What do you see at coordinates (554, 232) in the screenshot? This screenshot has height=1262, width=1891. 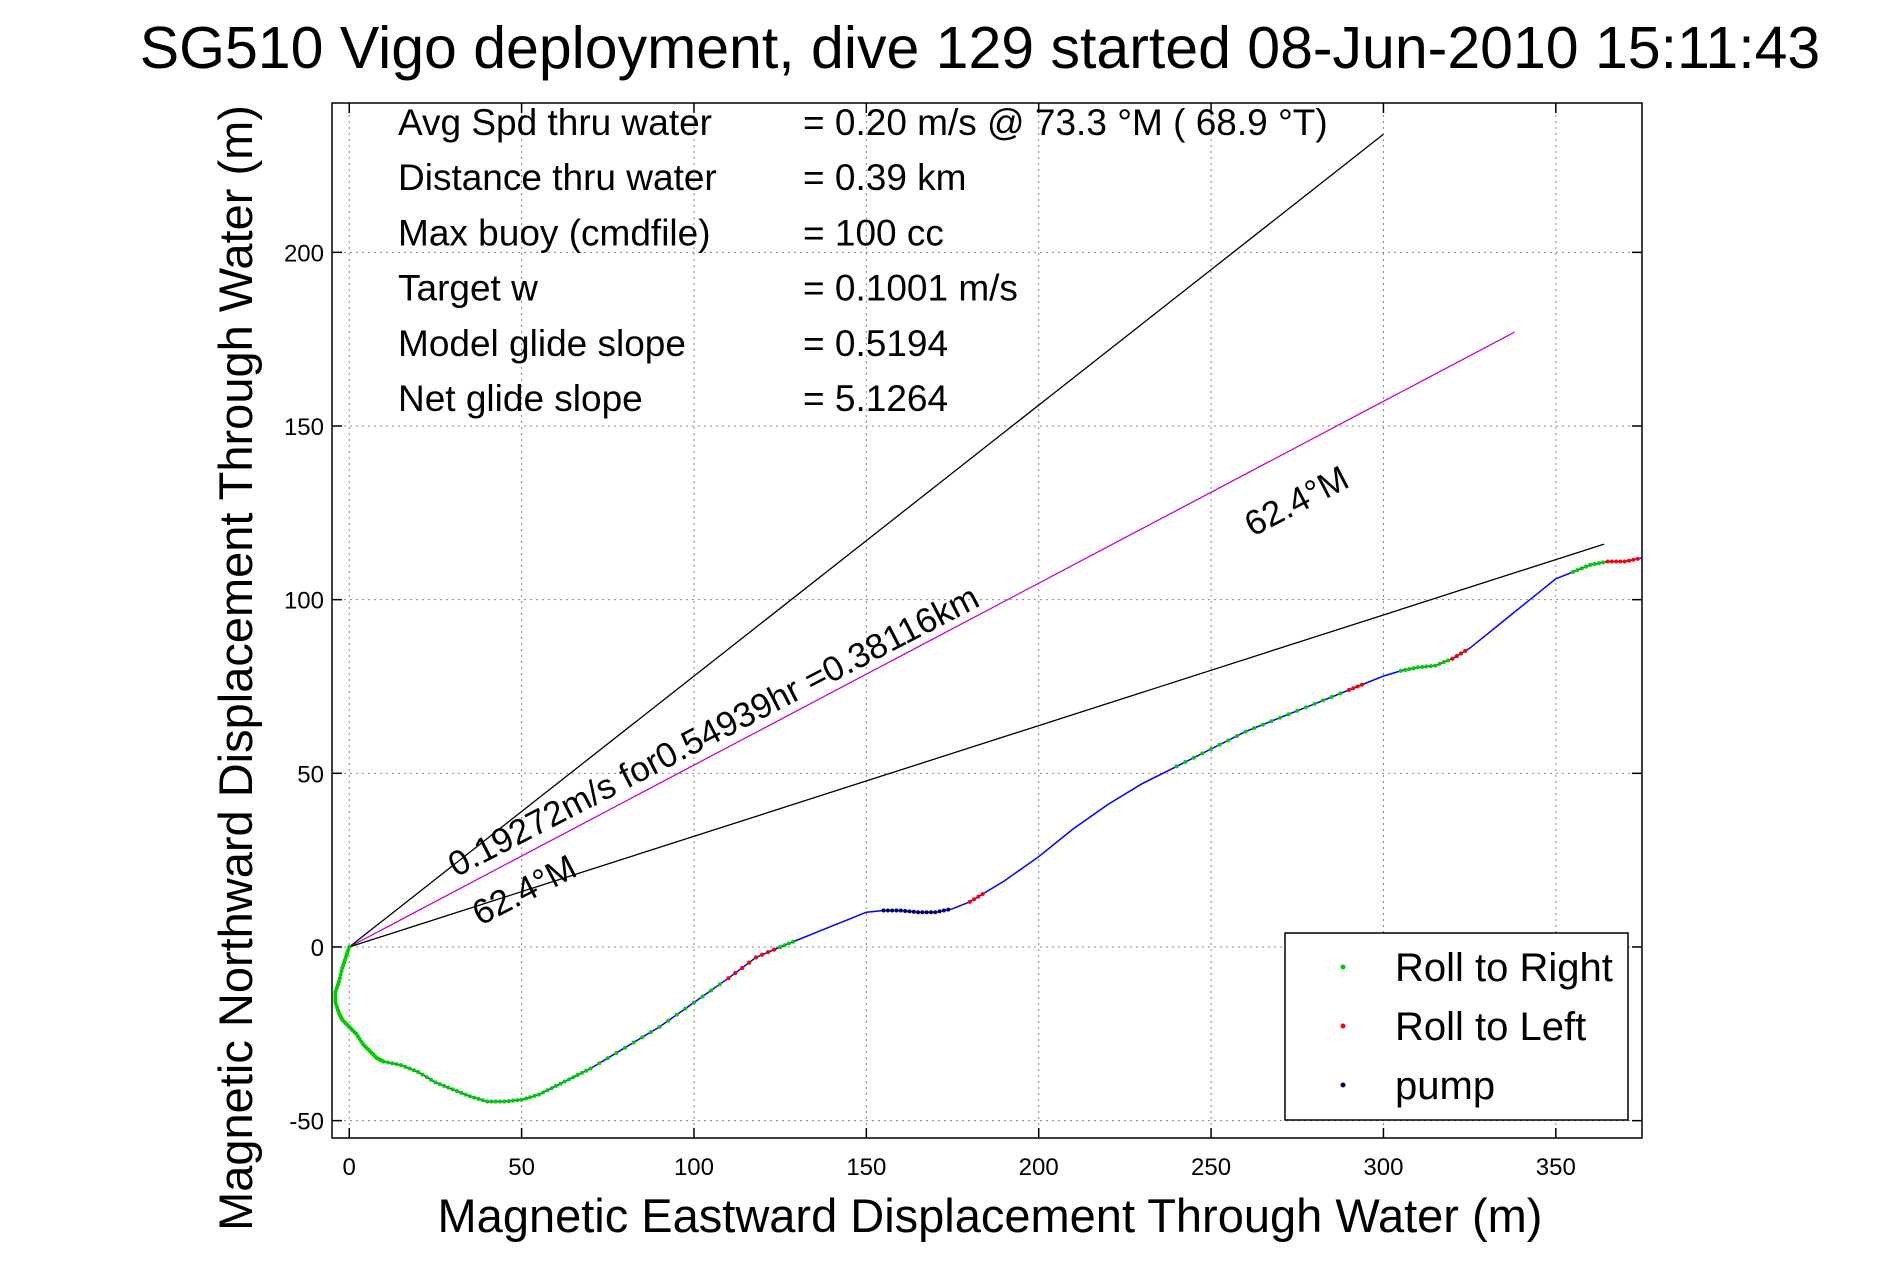 I see `info-label: Max buoy (cmdfile)` at bounding box center [554, 232].